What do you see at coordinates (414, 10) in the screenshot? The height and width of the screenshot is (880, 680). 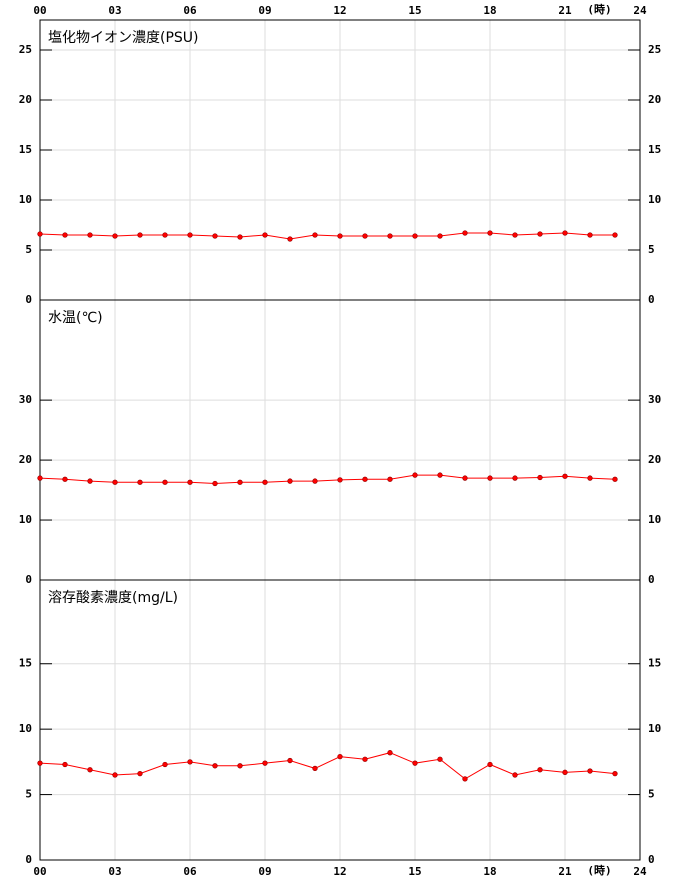 I see `x-tick-label: 15` at bounding box center [414, 10].